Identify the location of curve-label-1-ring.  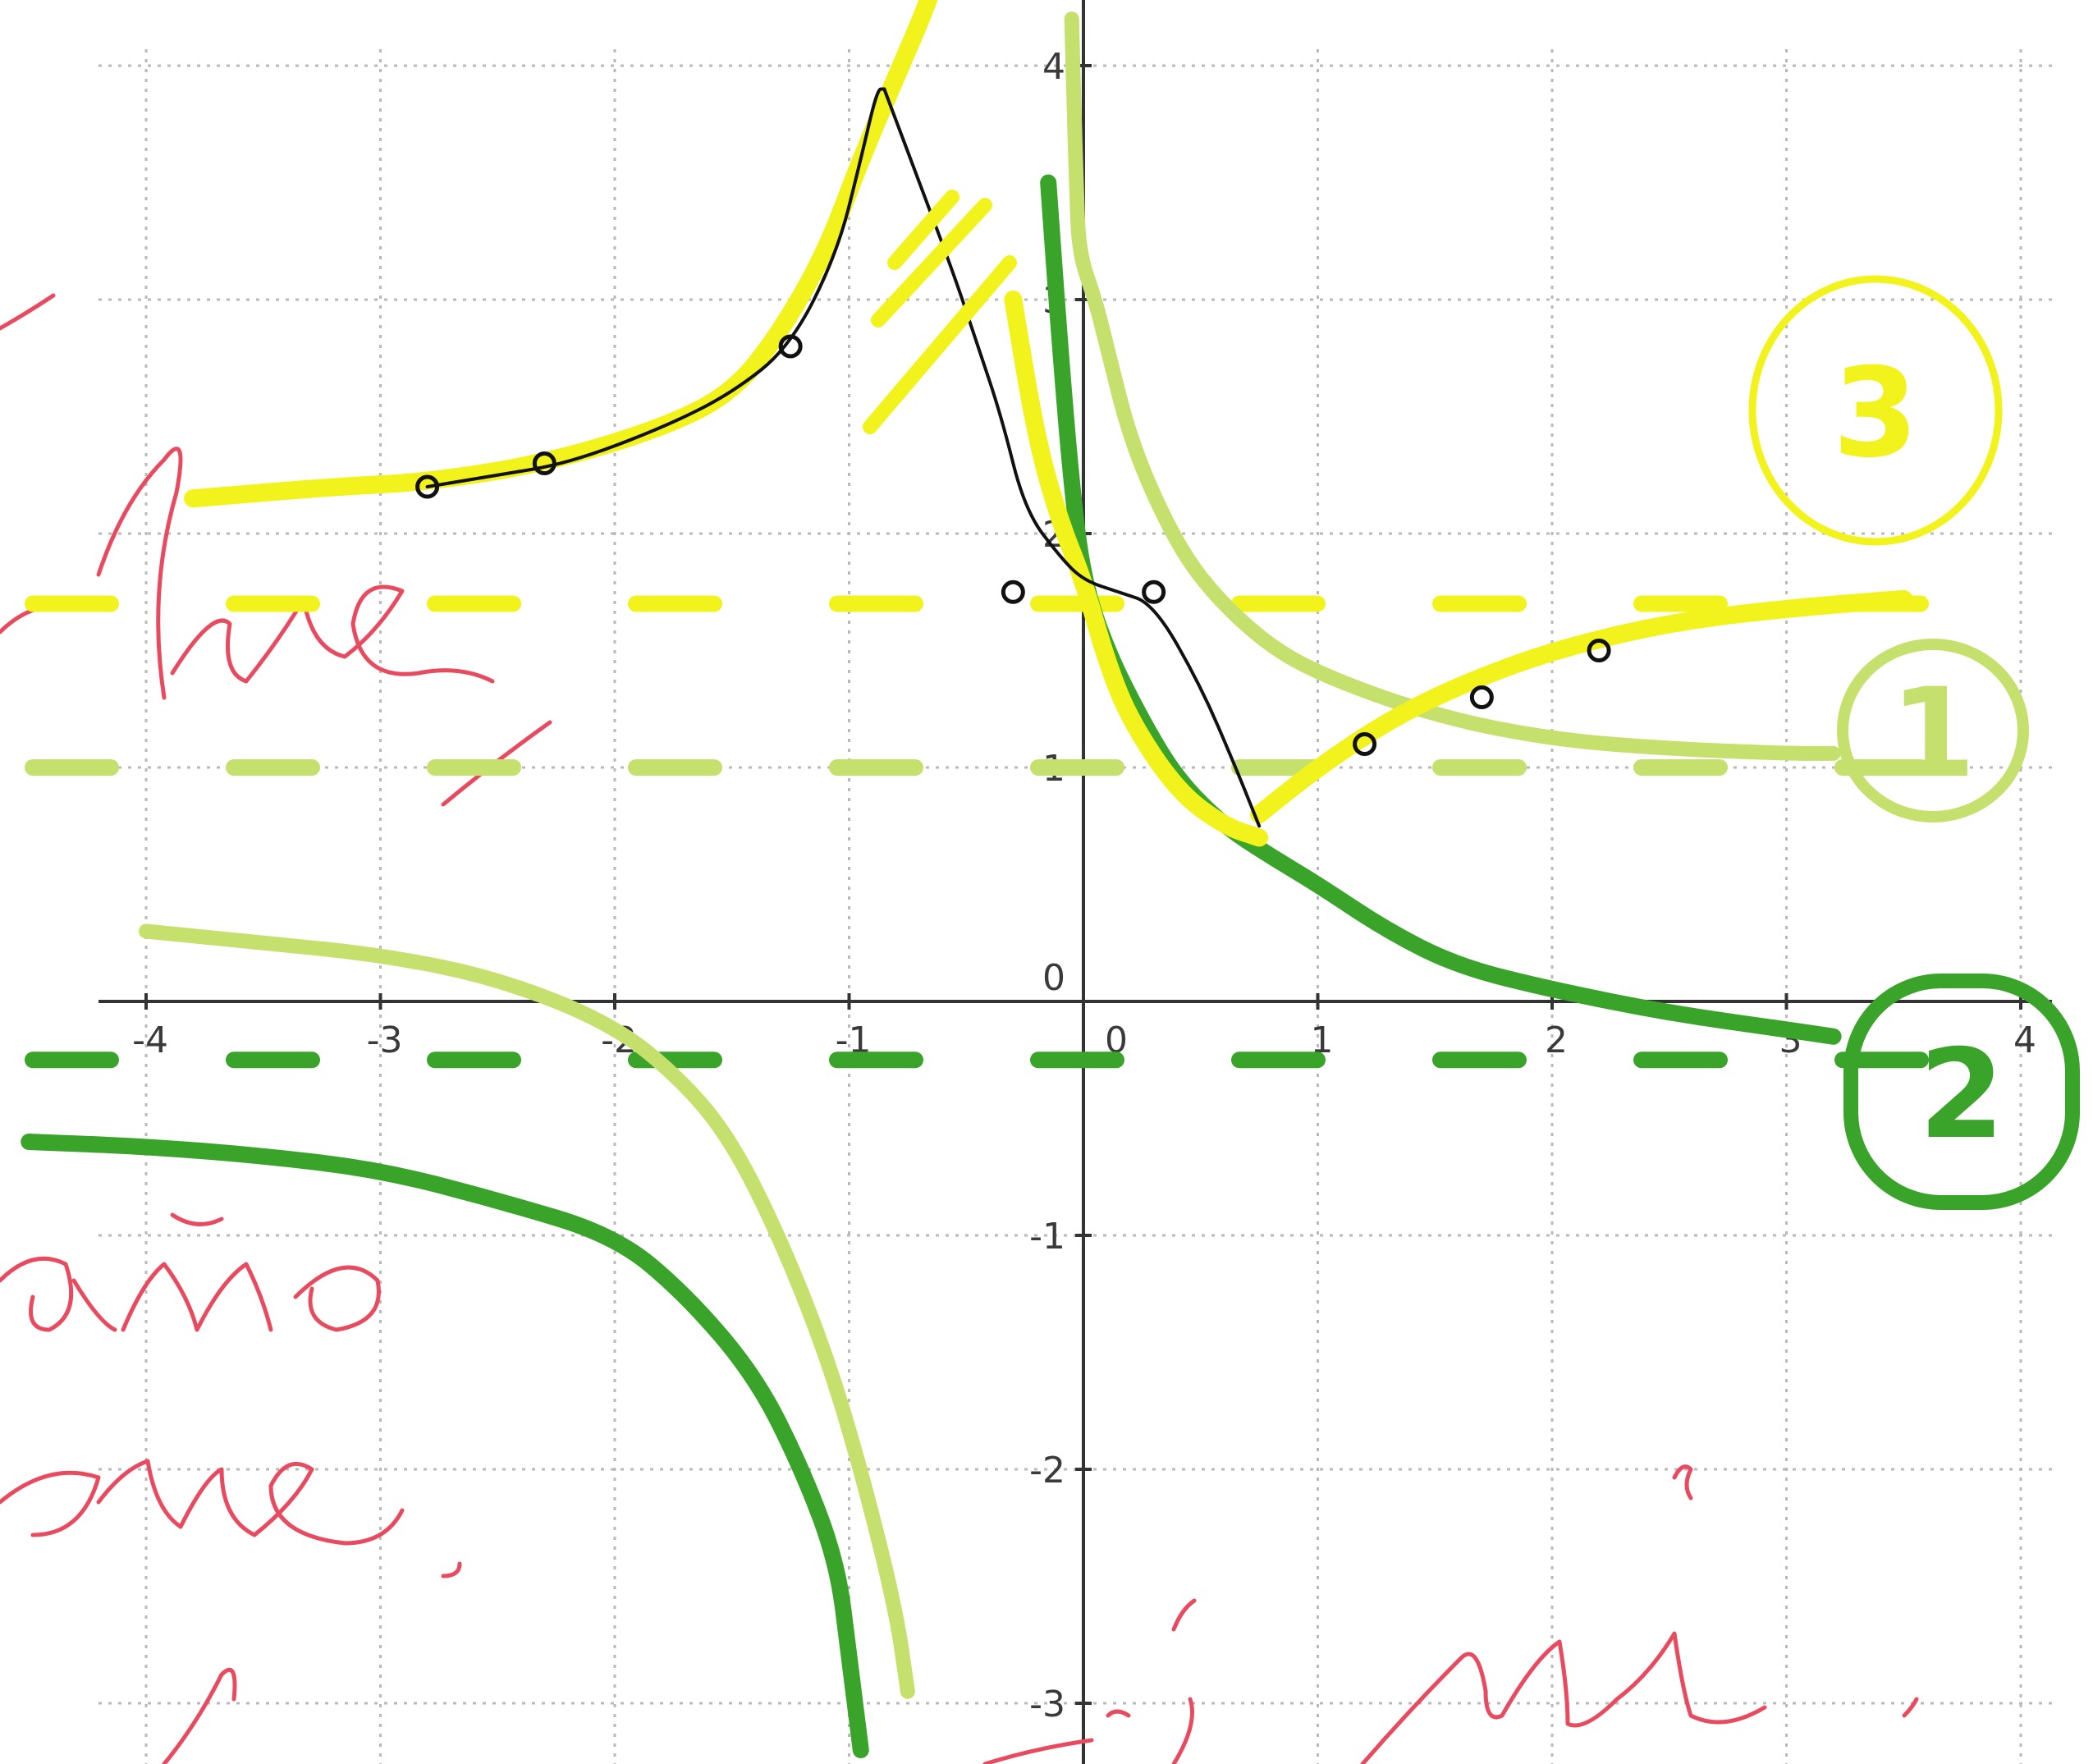
(1933, 730).